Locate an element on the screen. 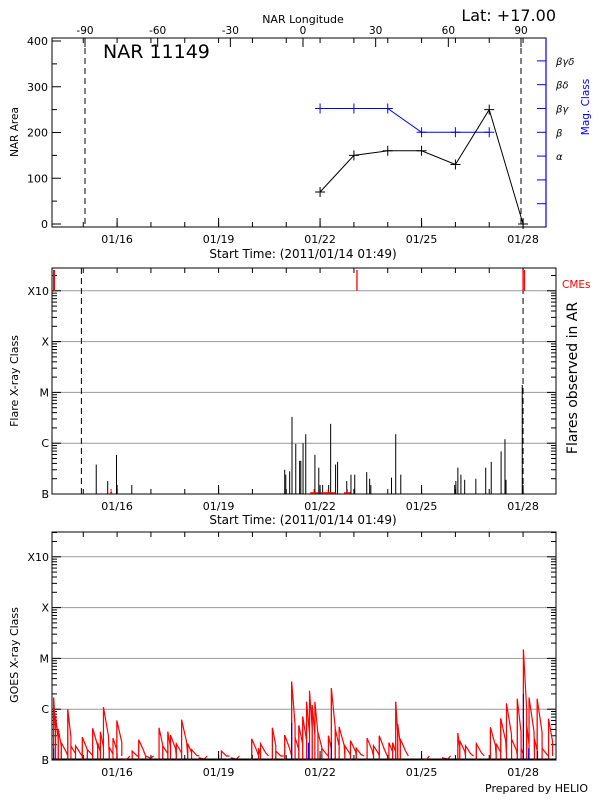 The image size is (600, 800). lon-tick-label: -60 is located at coordinates (157, 31).